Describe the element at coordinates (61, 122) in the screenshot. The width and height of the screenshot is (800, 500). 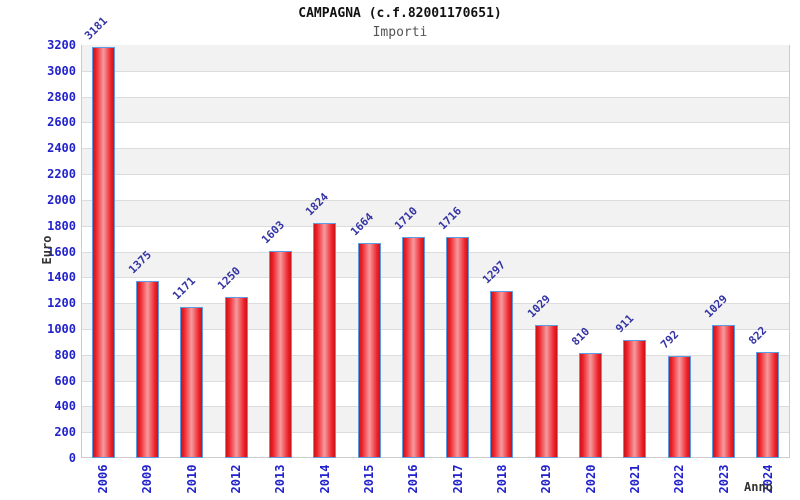
I see `y-tick-label: 2600` at that location.